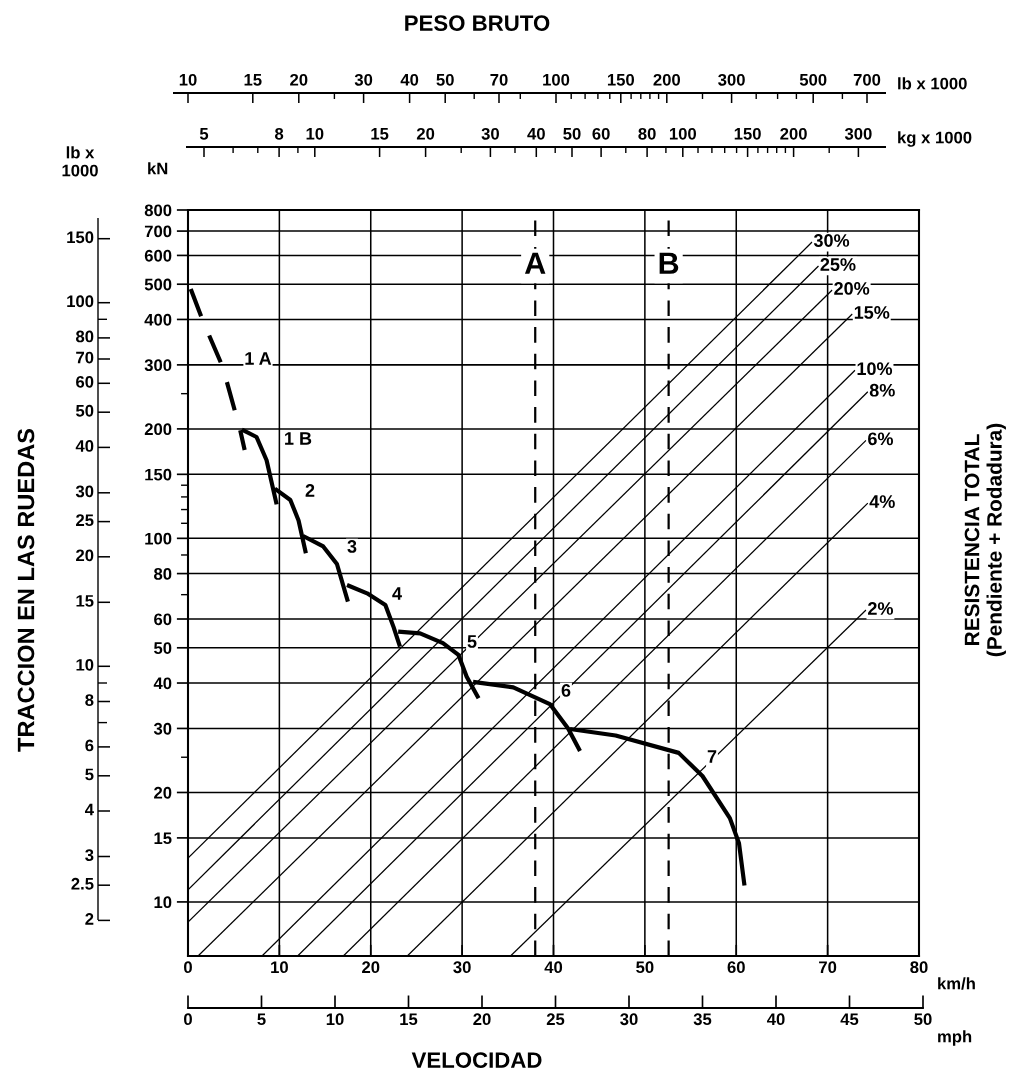  Describe the element at coordinates (955, 1038) in the screenshot. I see `x2-axis-title: mph` at that location.